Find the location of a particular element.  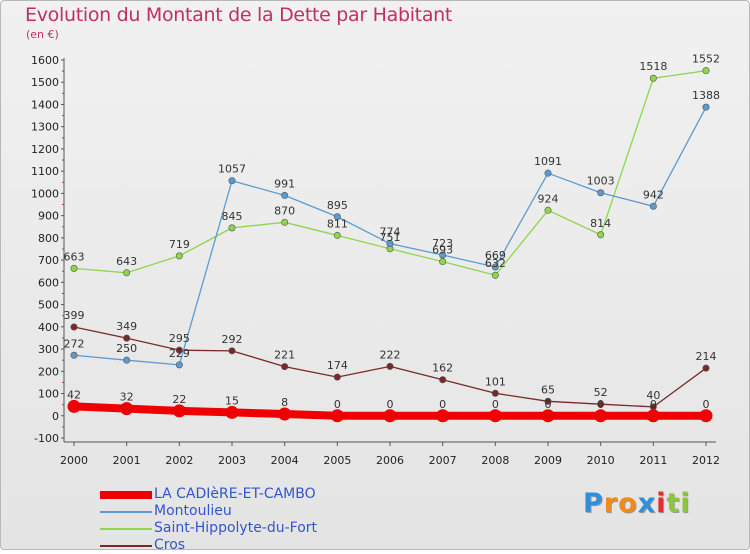

data-label: 719 is located at coordinates (179, 244).